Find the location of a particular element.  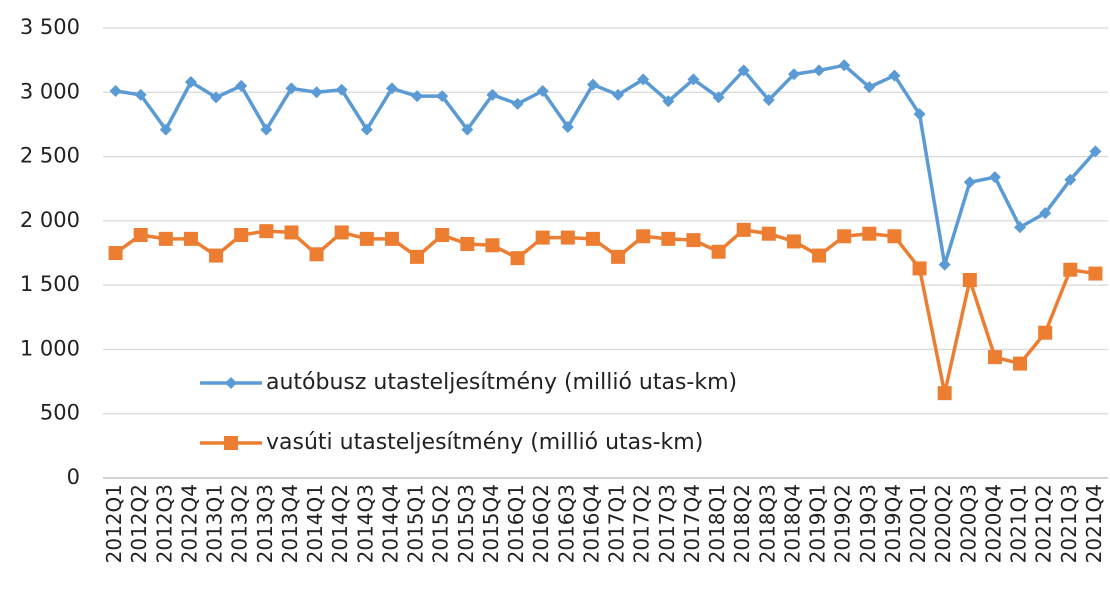

x-tick-label: 2013Q2 is located at coordinates (240, 523).